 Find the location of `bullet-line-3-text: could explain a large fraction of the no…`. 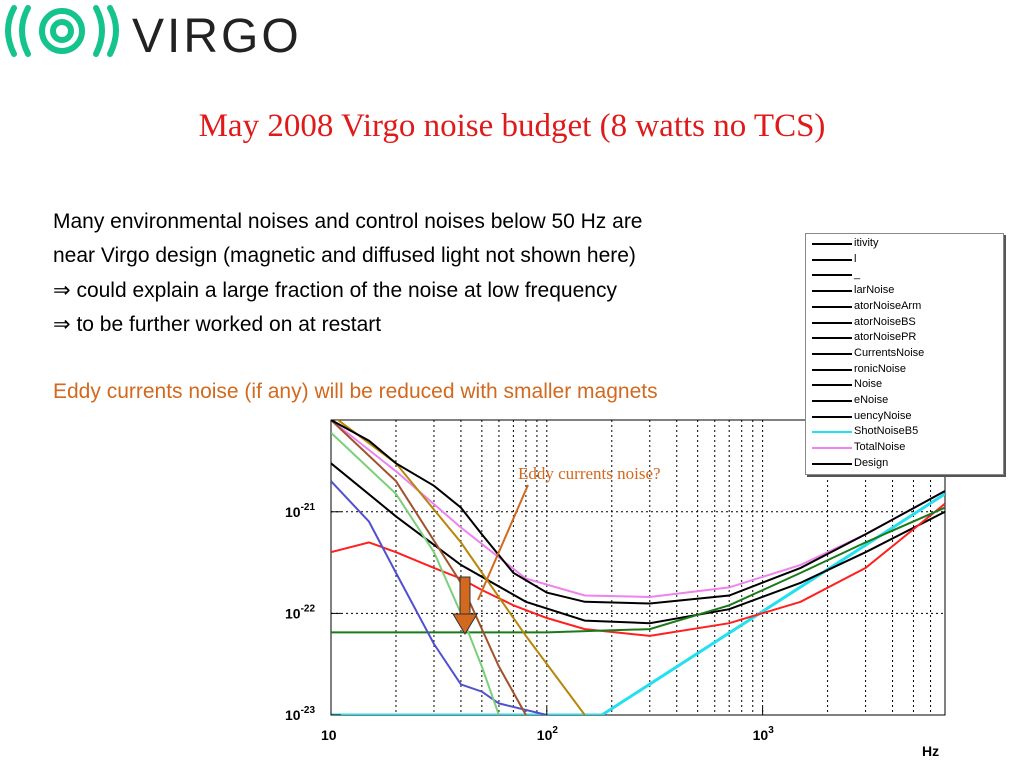

bullet-line-3-text: could explain a large fraction of the no… is located at coordinates (346, 290).